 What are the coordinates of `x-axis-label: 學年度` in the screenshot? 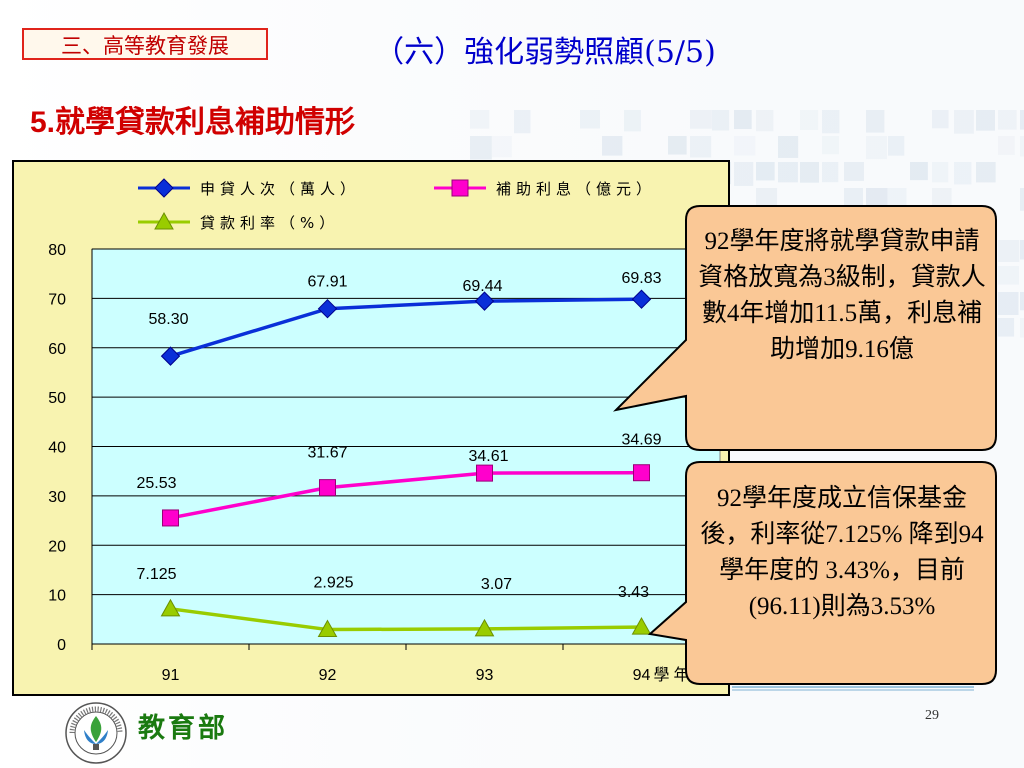 It's located at (684, 674).